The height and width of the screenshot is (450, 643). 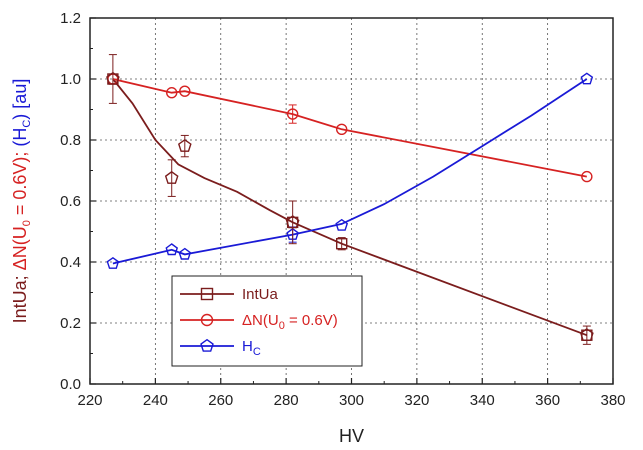 What do you see at coordinates (482, 400) in the screenshot?
I see `x-tick-label: 340` at bounding box center [482, 400].